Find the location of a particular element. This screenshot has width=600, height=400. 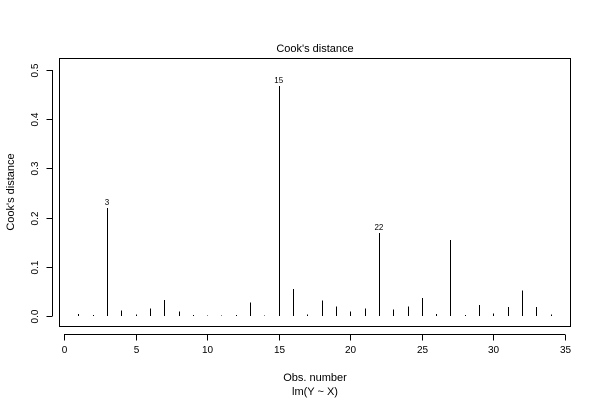

y-tick-label-3: 0.3 is located at coordinates (35, 168).